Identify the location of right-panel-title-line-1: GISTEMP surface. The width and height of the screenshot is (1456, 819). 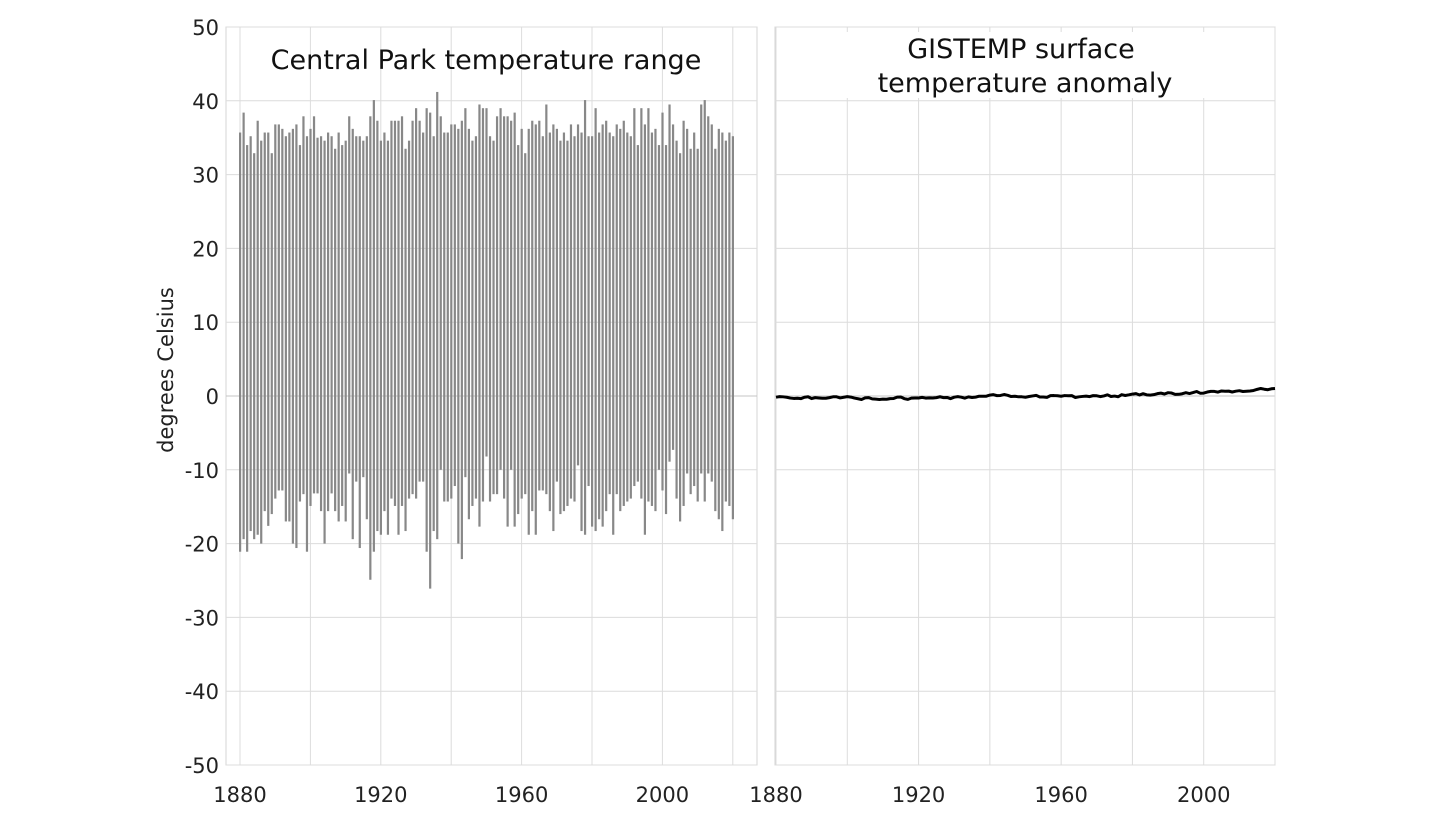
(1021, 49).